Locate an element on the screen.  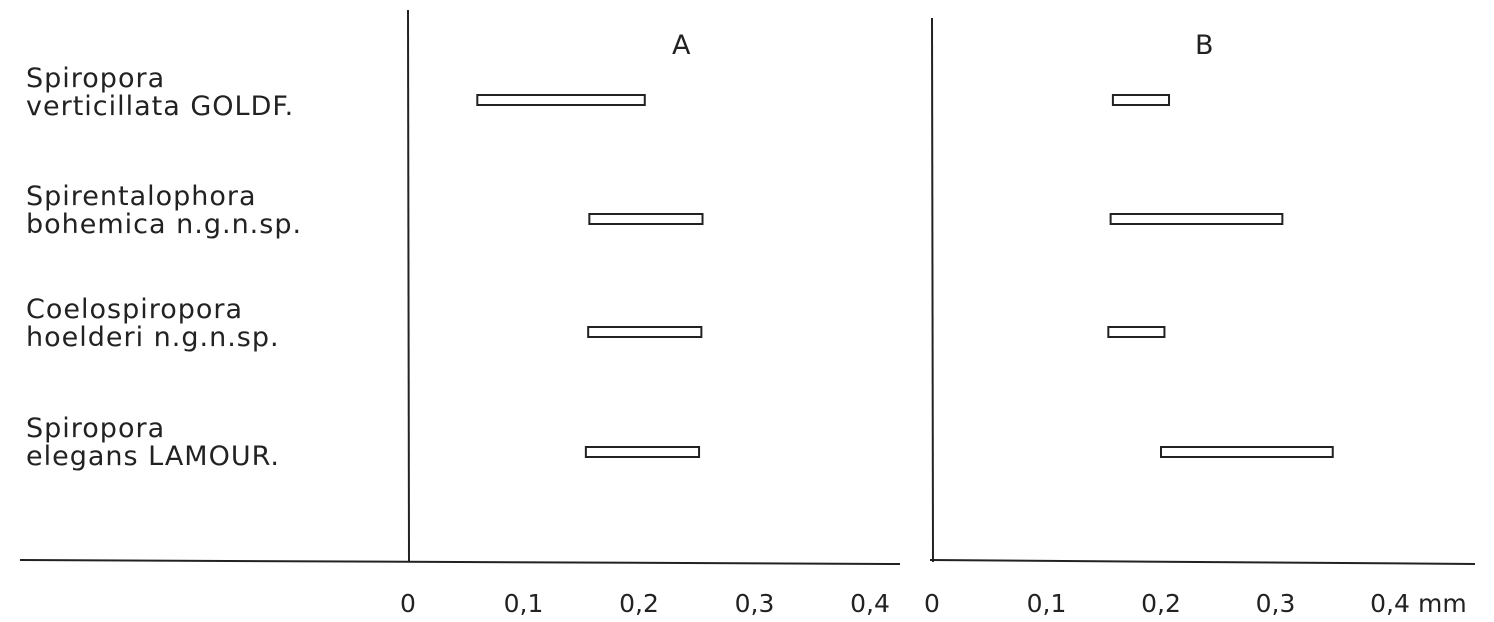
species-label: verticillata GOLDF. is located at coordinates (160, 106).